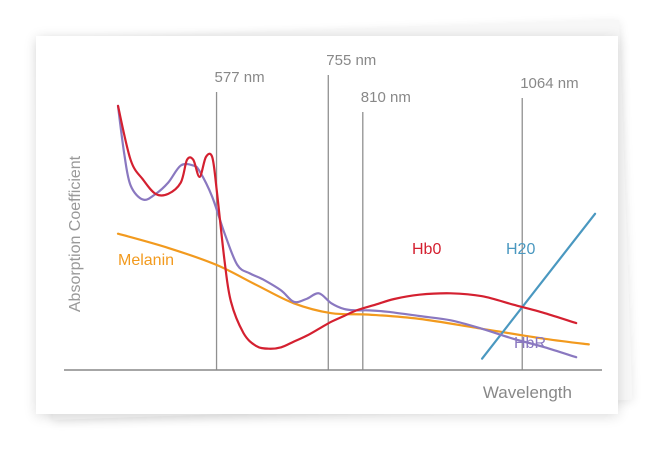 Image resolution: width=659 pixels, height=460 pixels. What do you see at coordinates (527, 392) in the screenshot?
I see `x-axis-label: Wavelength` at bounding box center [527, 392].